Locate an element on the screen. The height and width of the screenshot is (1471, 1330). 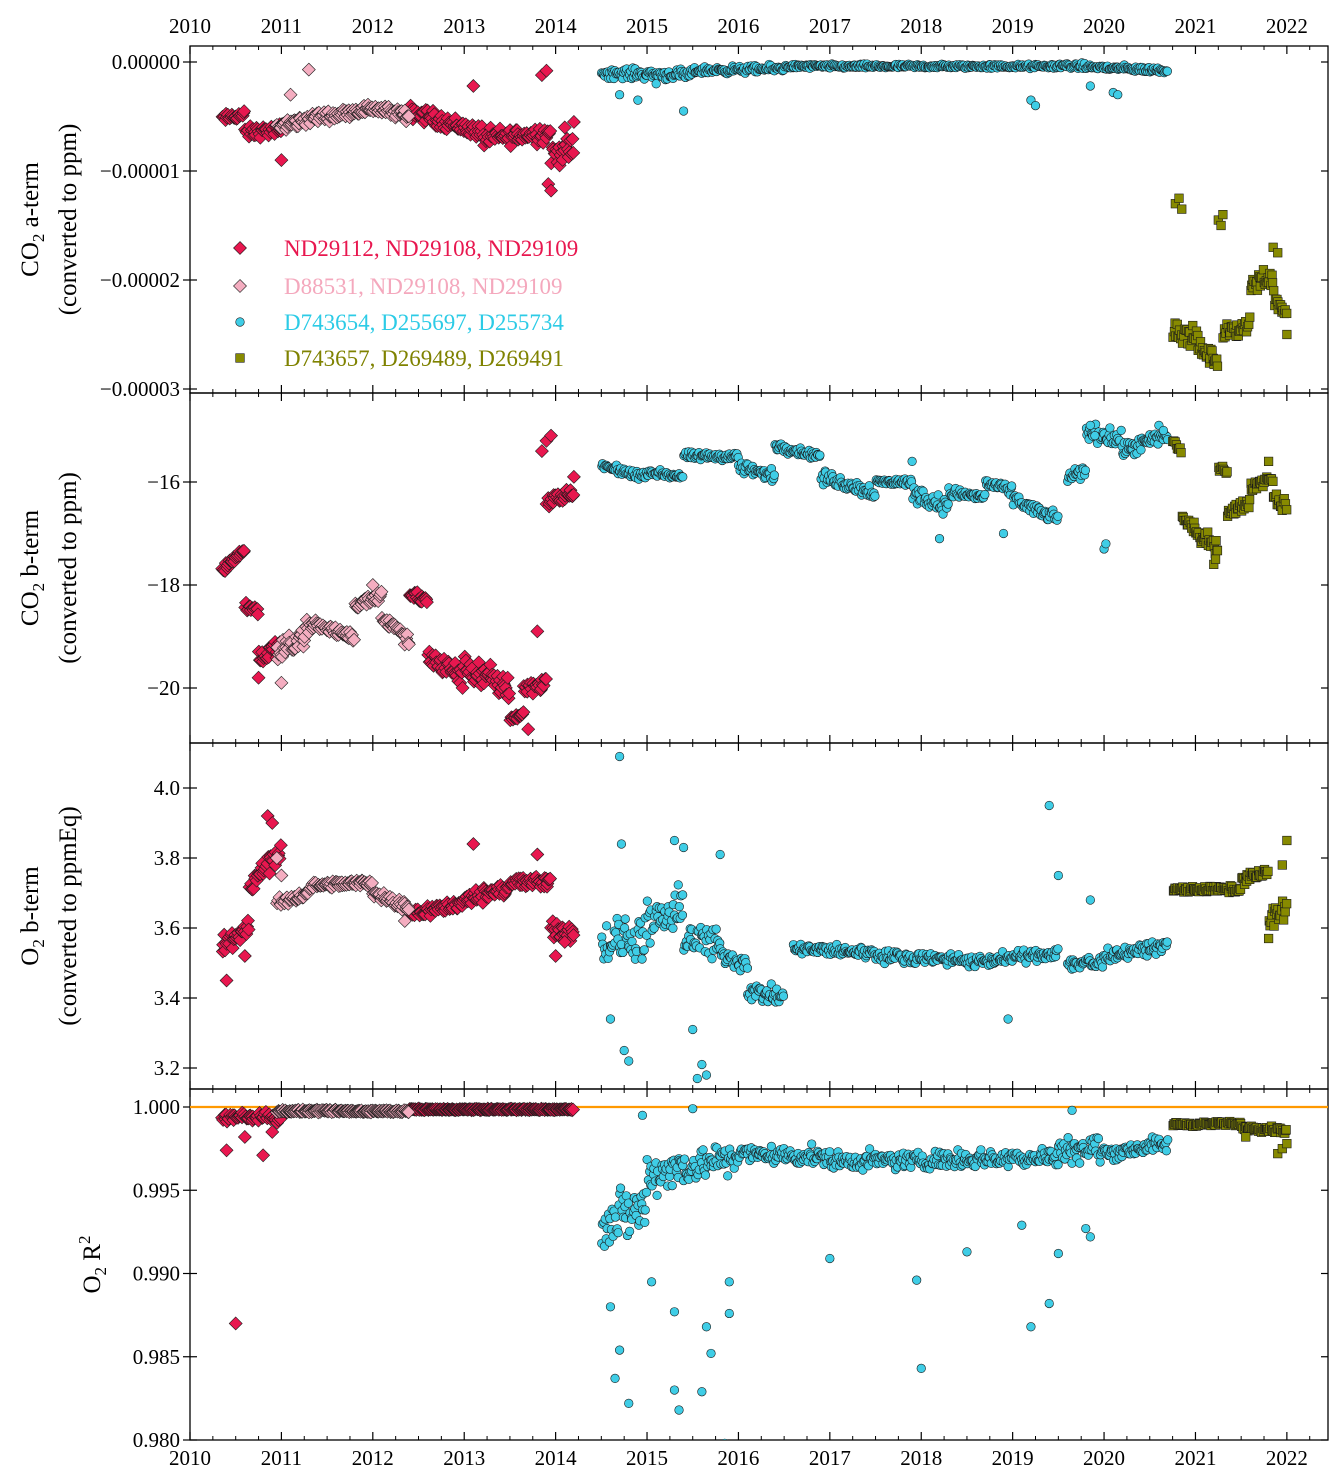
series-s3 is located at coordinates (885, 1272).